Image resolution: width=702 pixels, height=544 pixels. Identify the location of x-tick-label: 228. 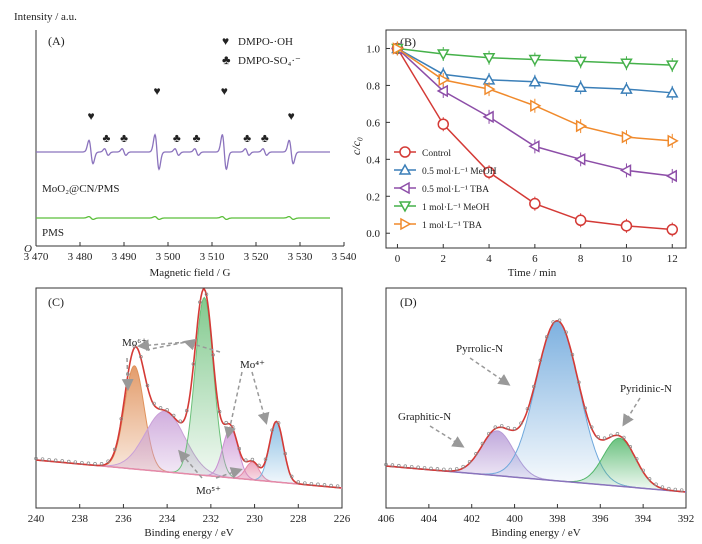
(298, 519).